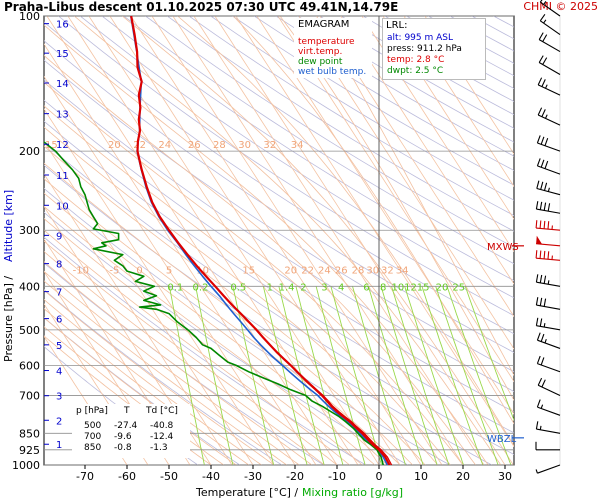 This screenshot has width=600, height=500. I want to click on legend-wet-bulb: wet bulb temp., so click(332, 72).